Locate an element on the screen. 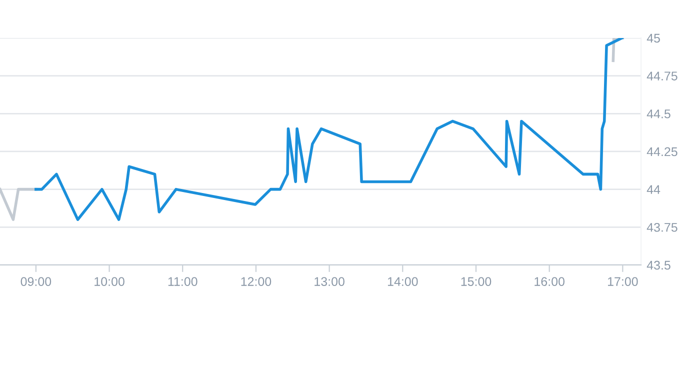  x-tick-label: 13:00 is located at coordinates (329, 281).